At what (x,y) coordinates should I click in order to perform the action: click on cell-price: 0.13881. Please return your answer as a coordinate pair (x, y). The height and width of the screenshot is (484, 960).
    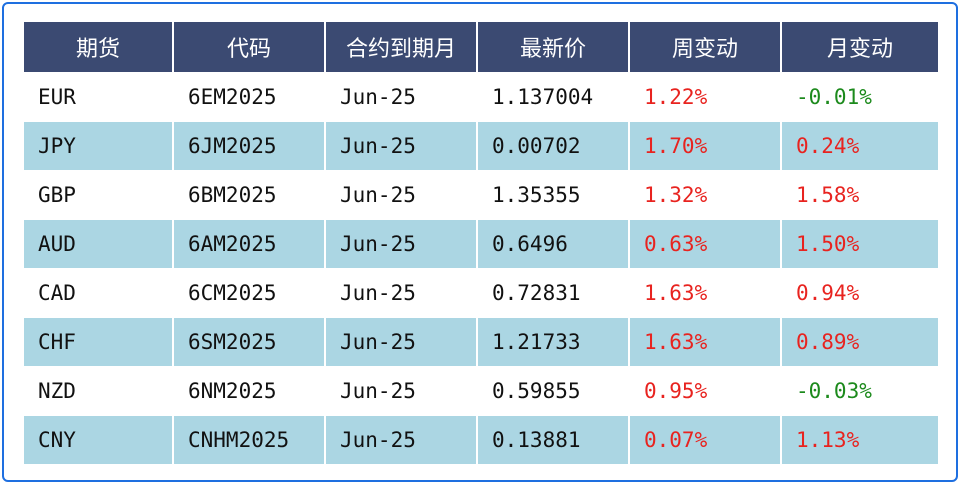
    Looking at the image, I should click on (554, 439).